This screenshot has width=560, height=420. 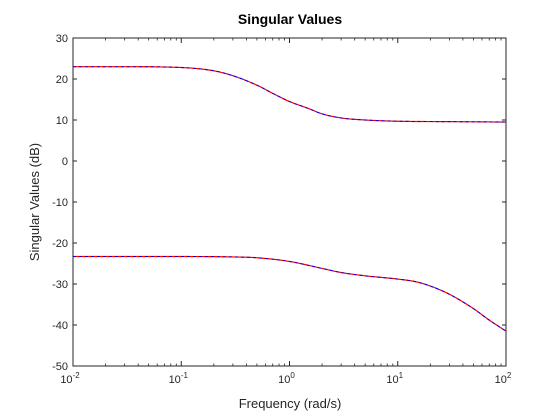 I want to click on x-tick-label: 10⁻², so click(x=70, y=378).